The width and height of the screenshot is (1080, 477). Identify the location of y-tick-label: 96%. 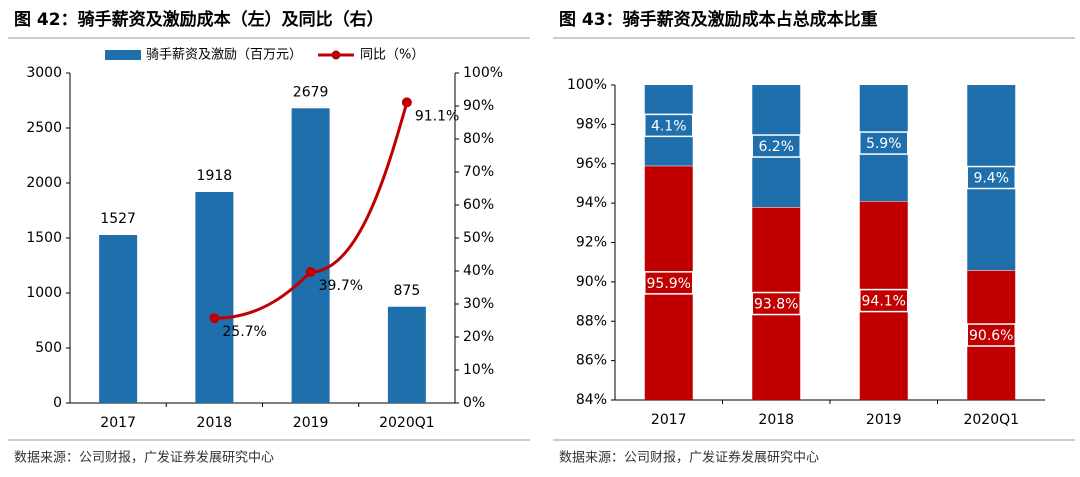
(591, 164).